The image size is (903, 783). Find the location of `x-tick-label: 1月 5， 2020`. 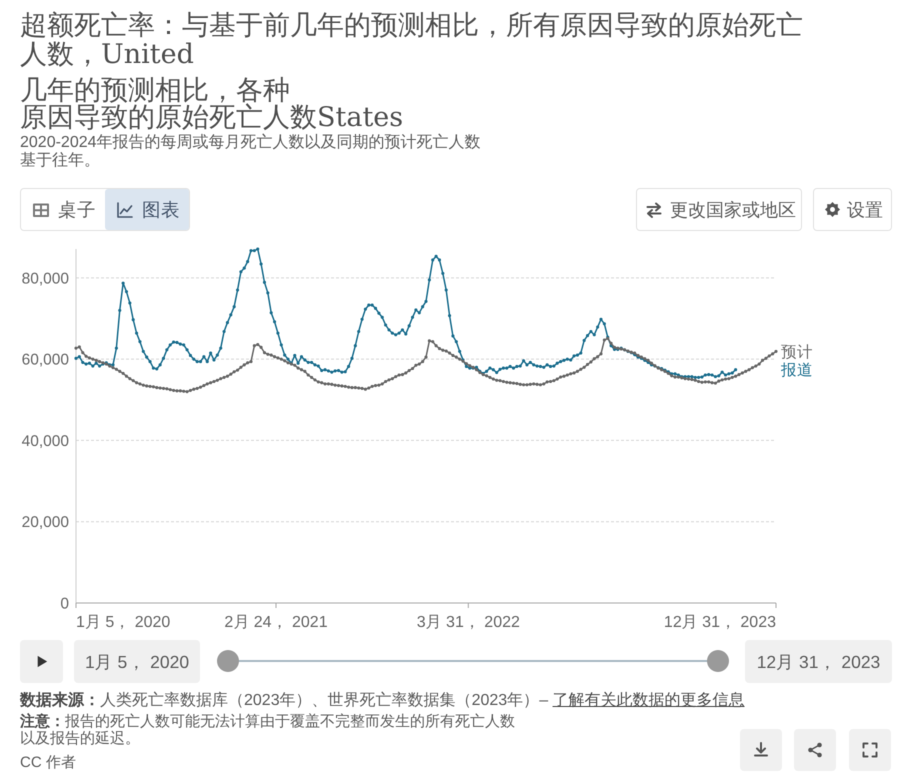

x-tick-label: 1月 5， 2020 is located at coordinates (123, 622).